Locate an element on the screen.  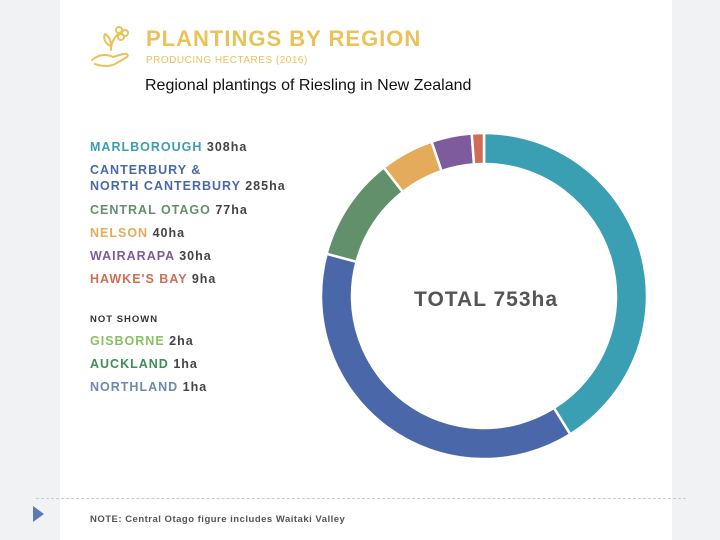
vine-hand-icon is located at coordinates (110, 46).